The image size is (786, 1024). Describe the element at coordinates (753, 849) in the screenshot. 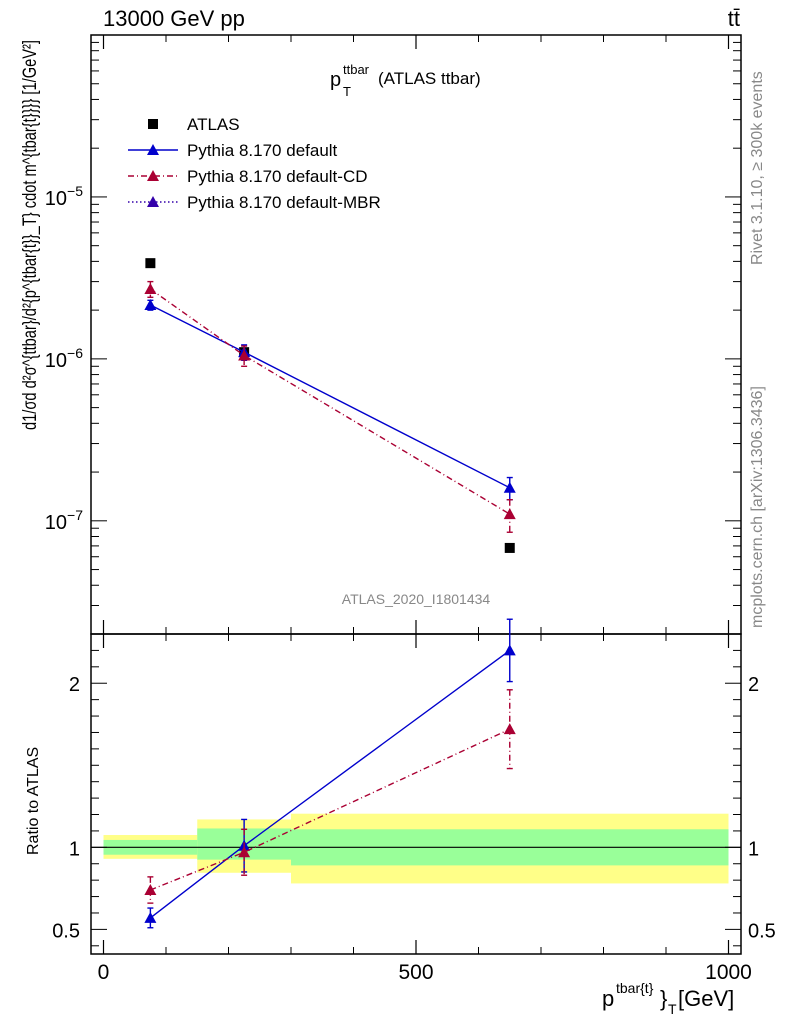

I see `ratio-y-tick-label-right-1: 1` at that location.